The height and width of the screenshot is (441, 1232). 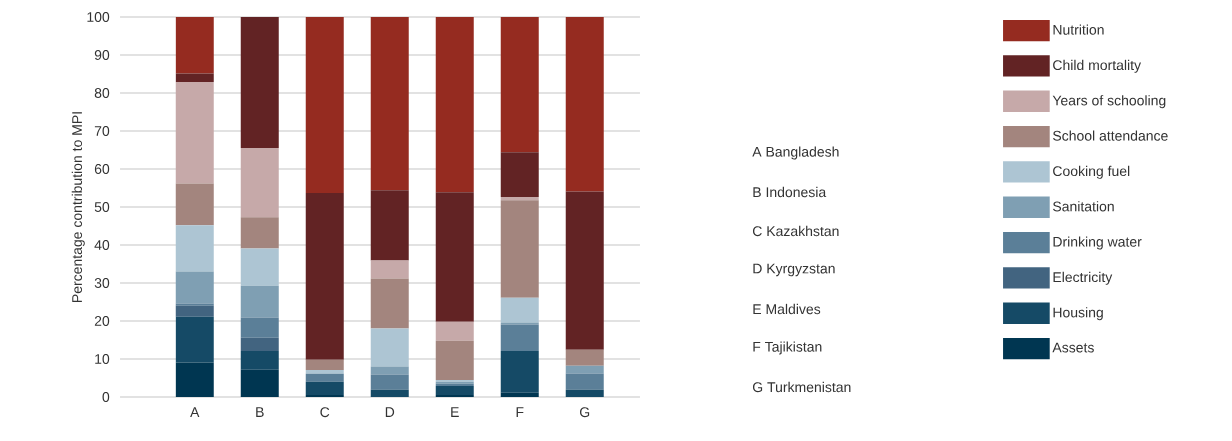 I want to click on x-tick-label: A, so click(x=195, y=412).